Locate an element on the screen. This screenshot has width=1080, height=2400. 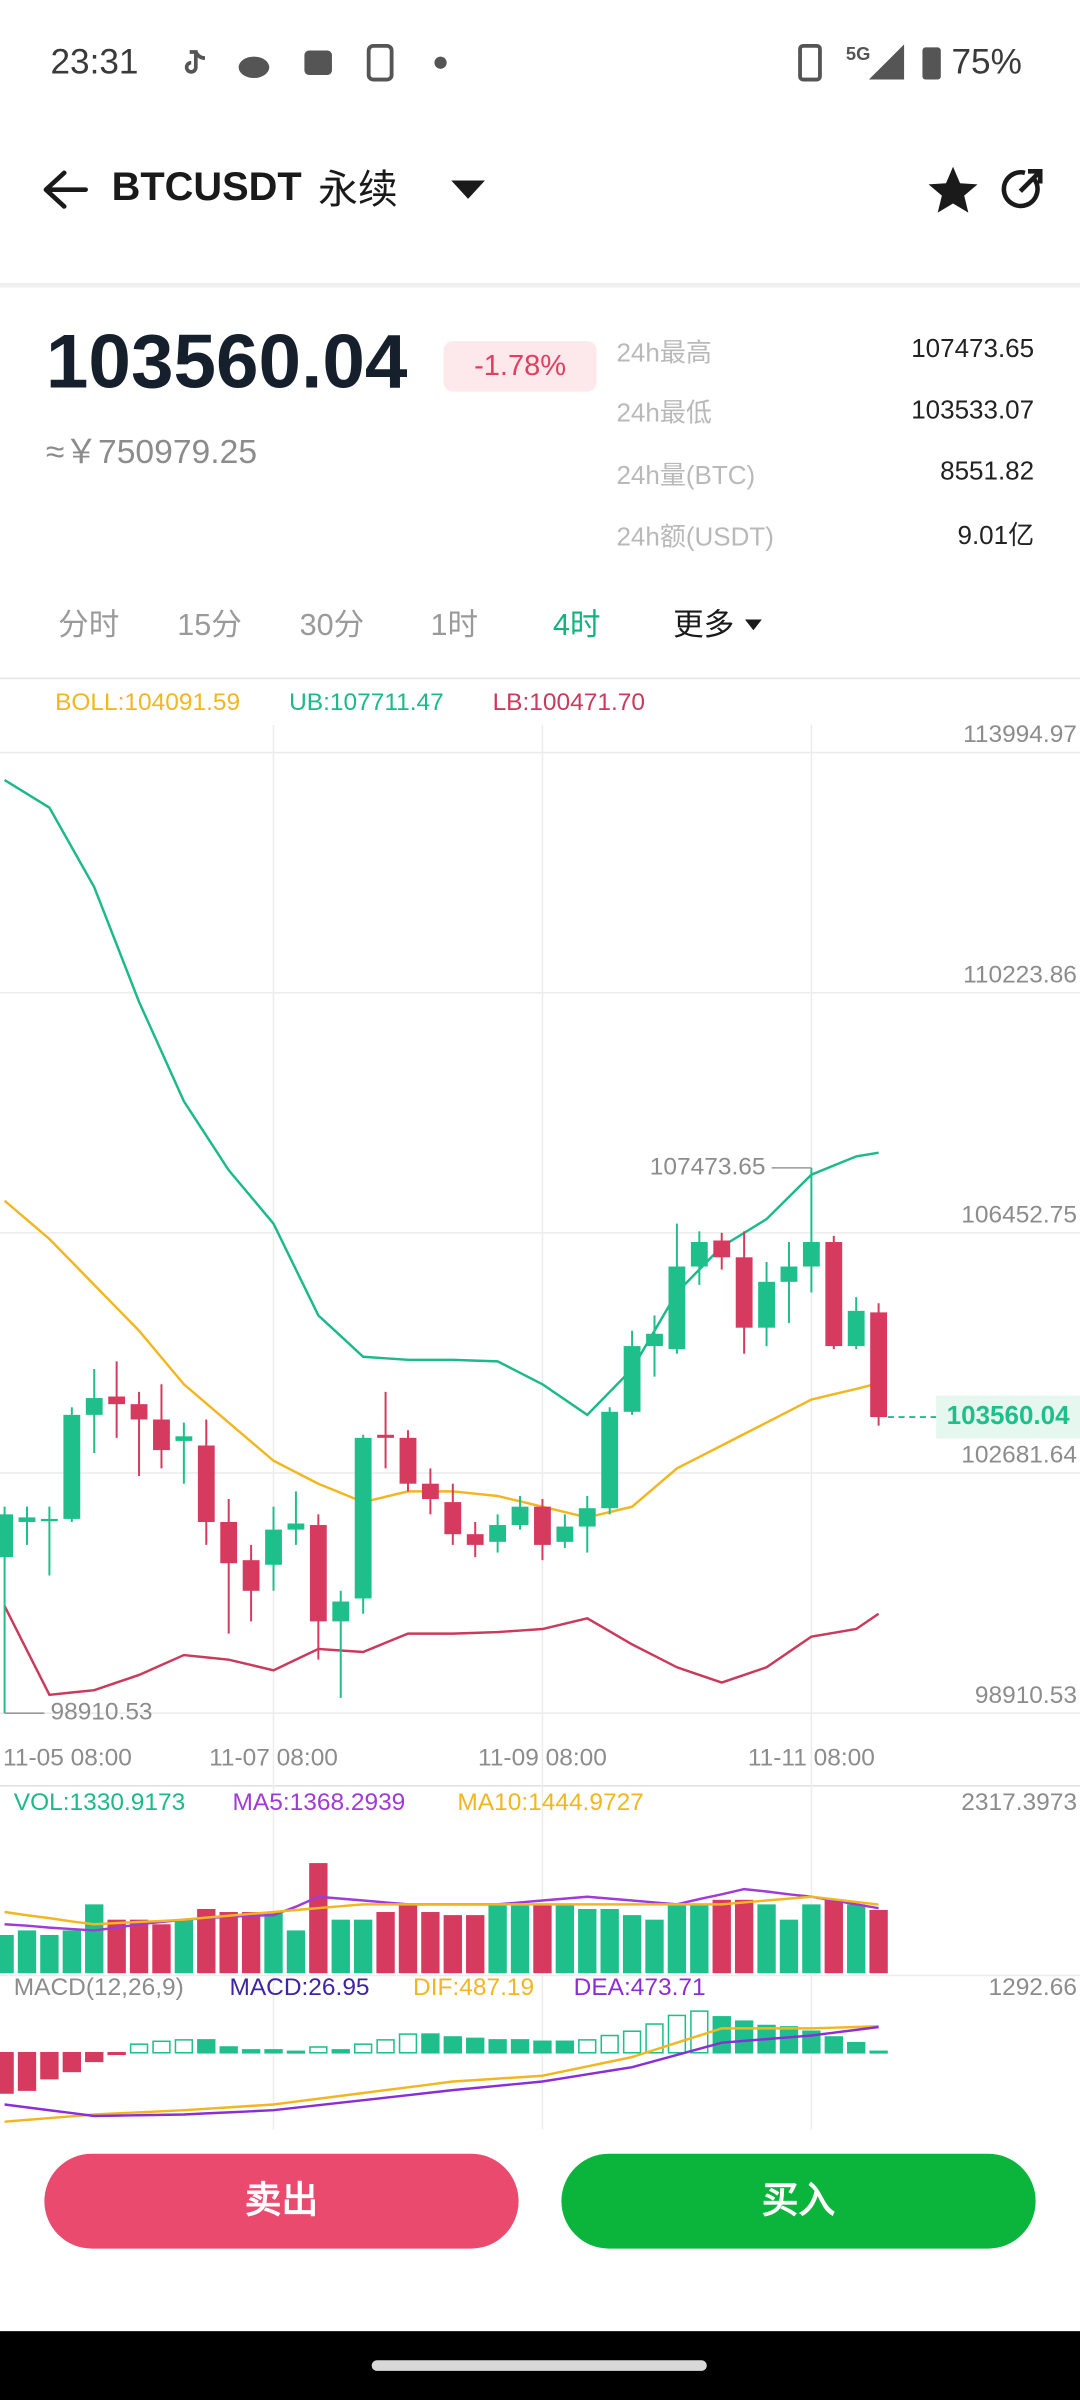
change-badge is located at coordinates (520, 366).